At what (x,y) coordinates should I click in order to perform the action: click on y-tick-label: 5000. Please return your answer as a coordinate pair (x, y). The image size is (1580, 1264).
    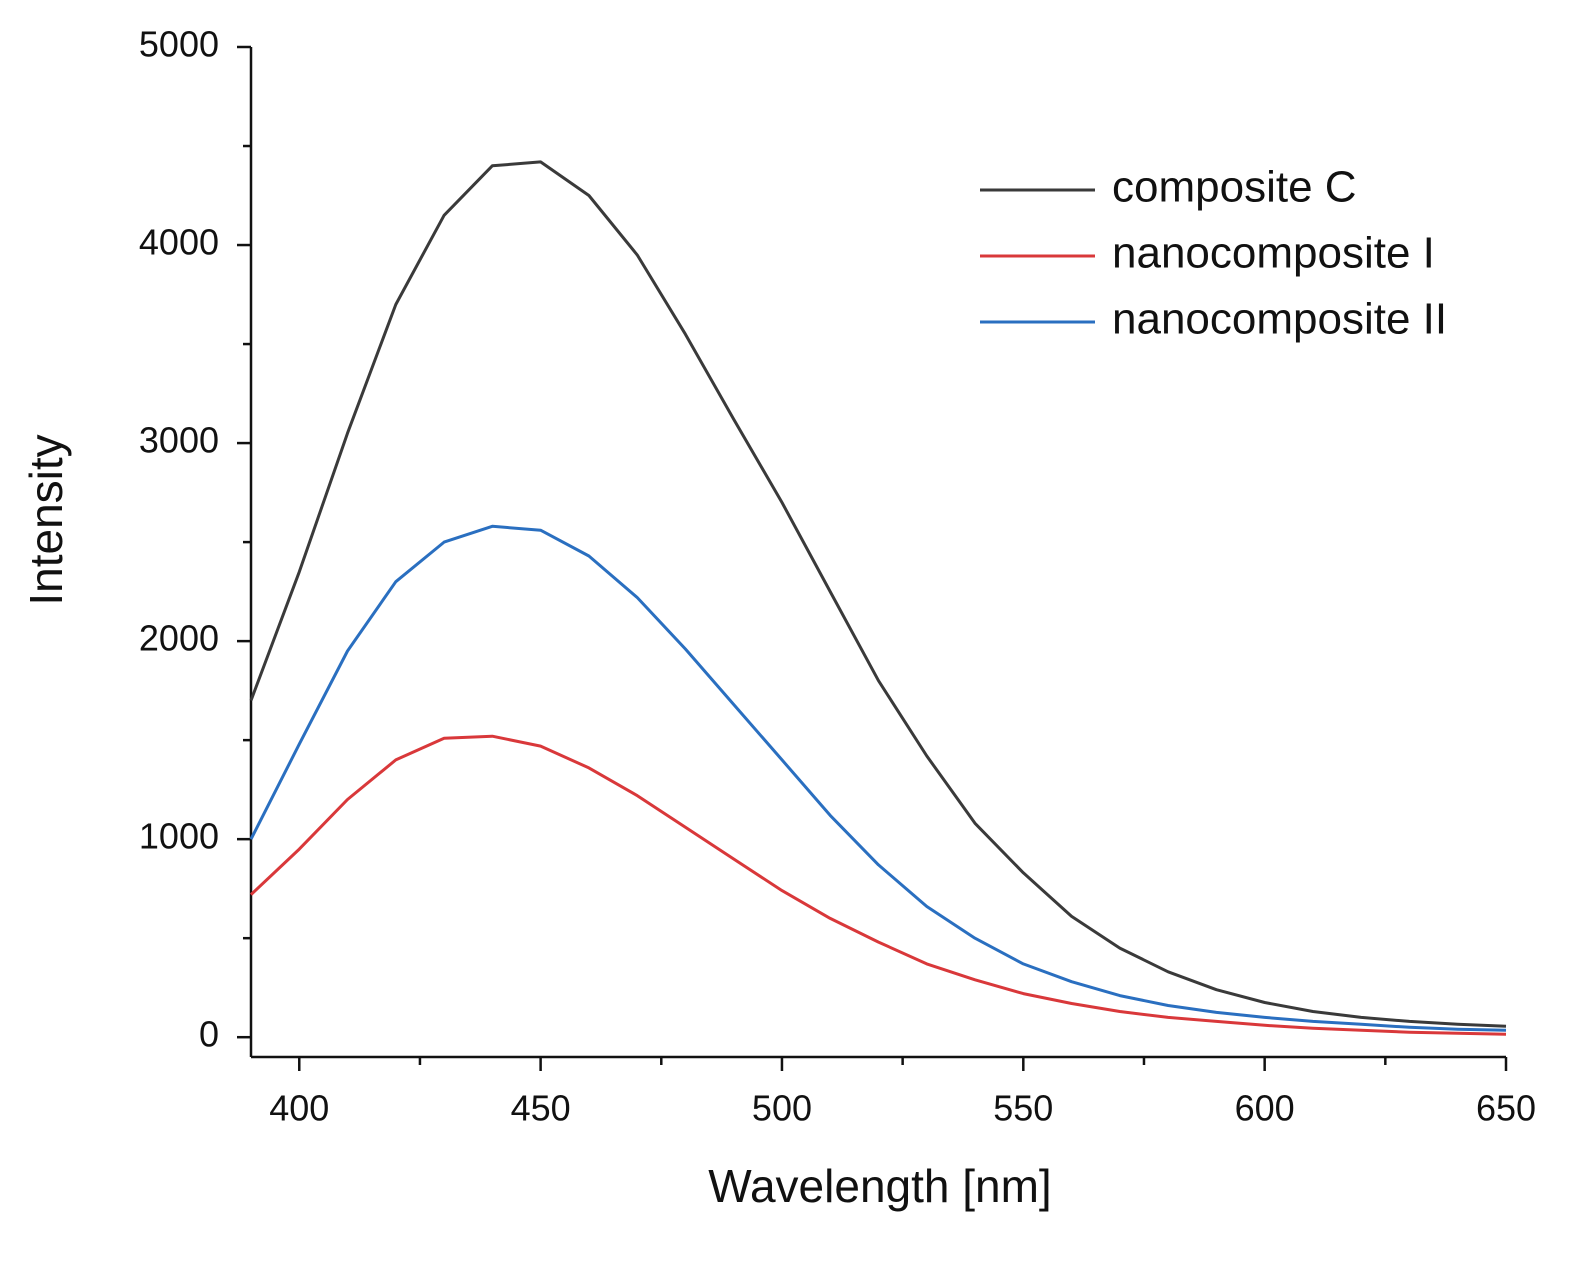
    Looking at the image, I should click on (179, 44).